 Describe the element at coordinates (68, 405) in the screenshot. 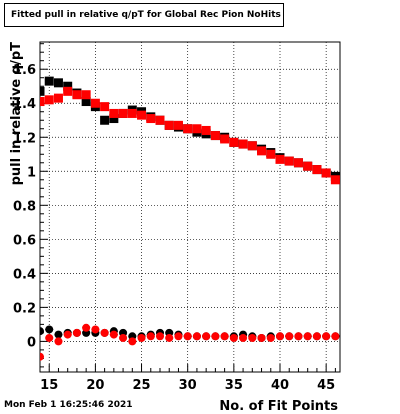

I see `timestamp: Mon Feb 1 16:25:46 2021` at that location.